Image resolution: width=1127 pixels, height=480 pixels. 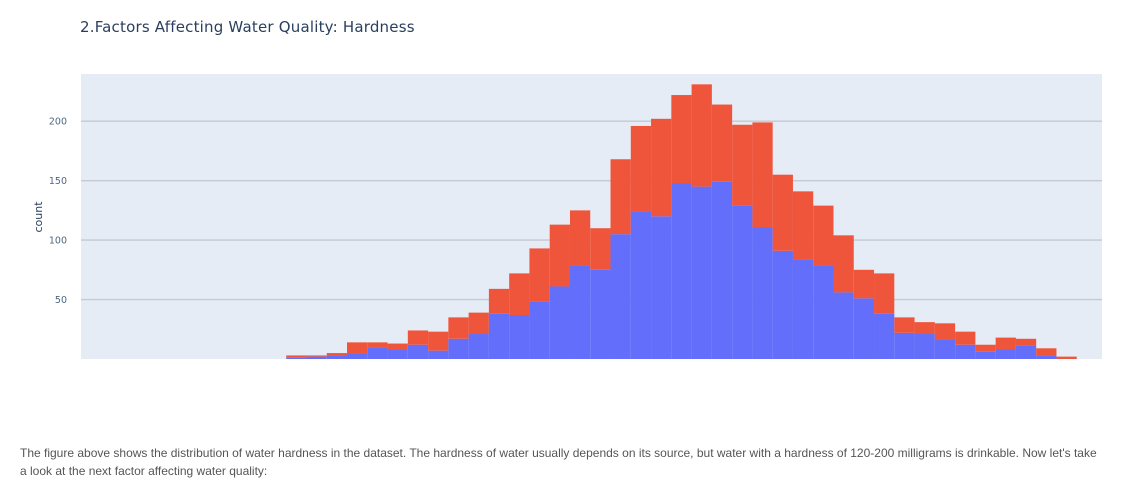 What do you see at coordinates (58, 122) in the screenshot?
I see `y-tick-label: 200` at bounding box center [58, 122].